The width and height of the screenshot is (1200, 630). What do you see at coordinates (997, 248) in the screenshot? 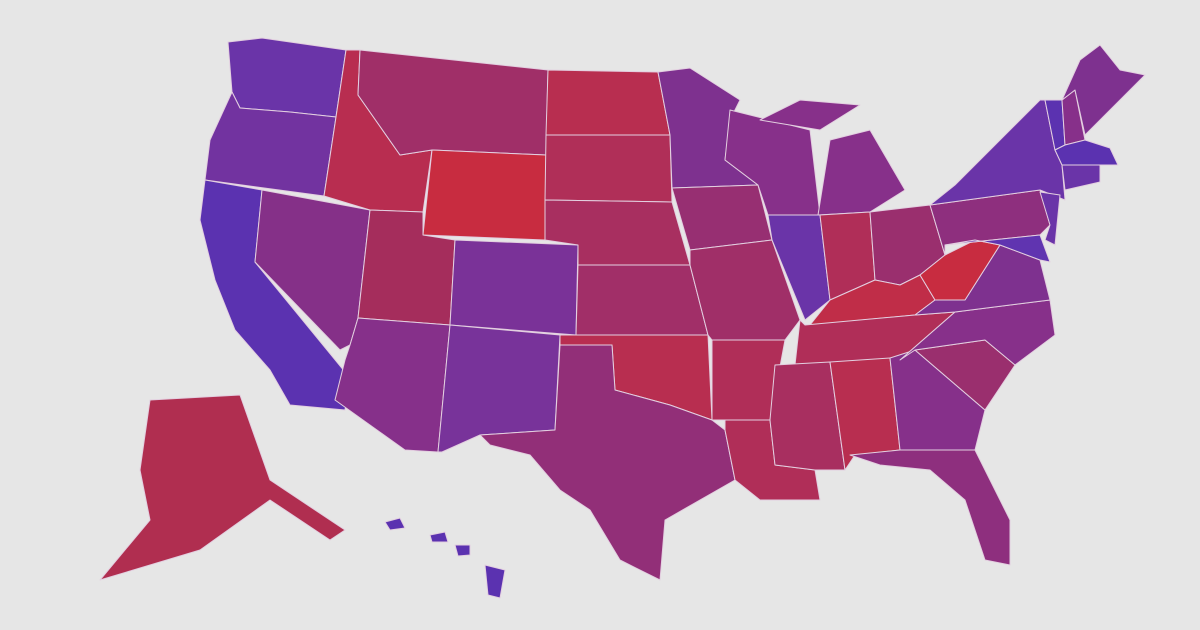
I see `state-md` at bounding box center [997, 248].